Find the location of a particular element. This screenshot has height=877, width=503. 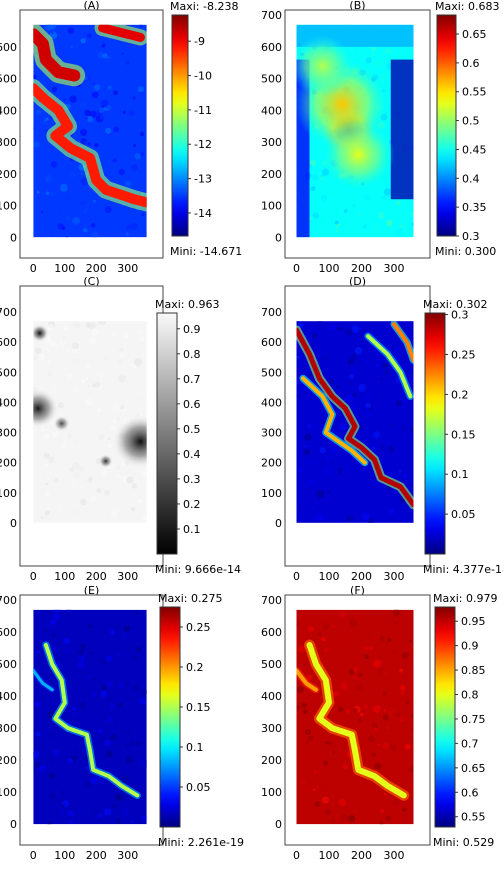

colorbar-tick-label: 0.8 is located at coordinates (192, 354).